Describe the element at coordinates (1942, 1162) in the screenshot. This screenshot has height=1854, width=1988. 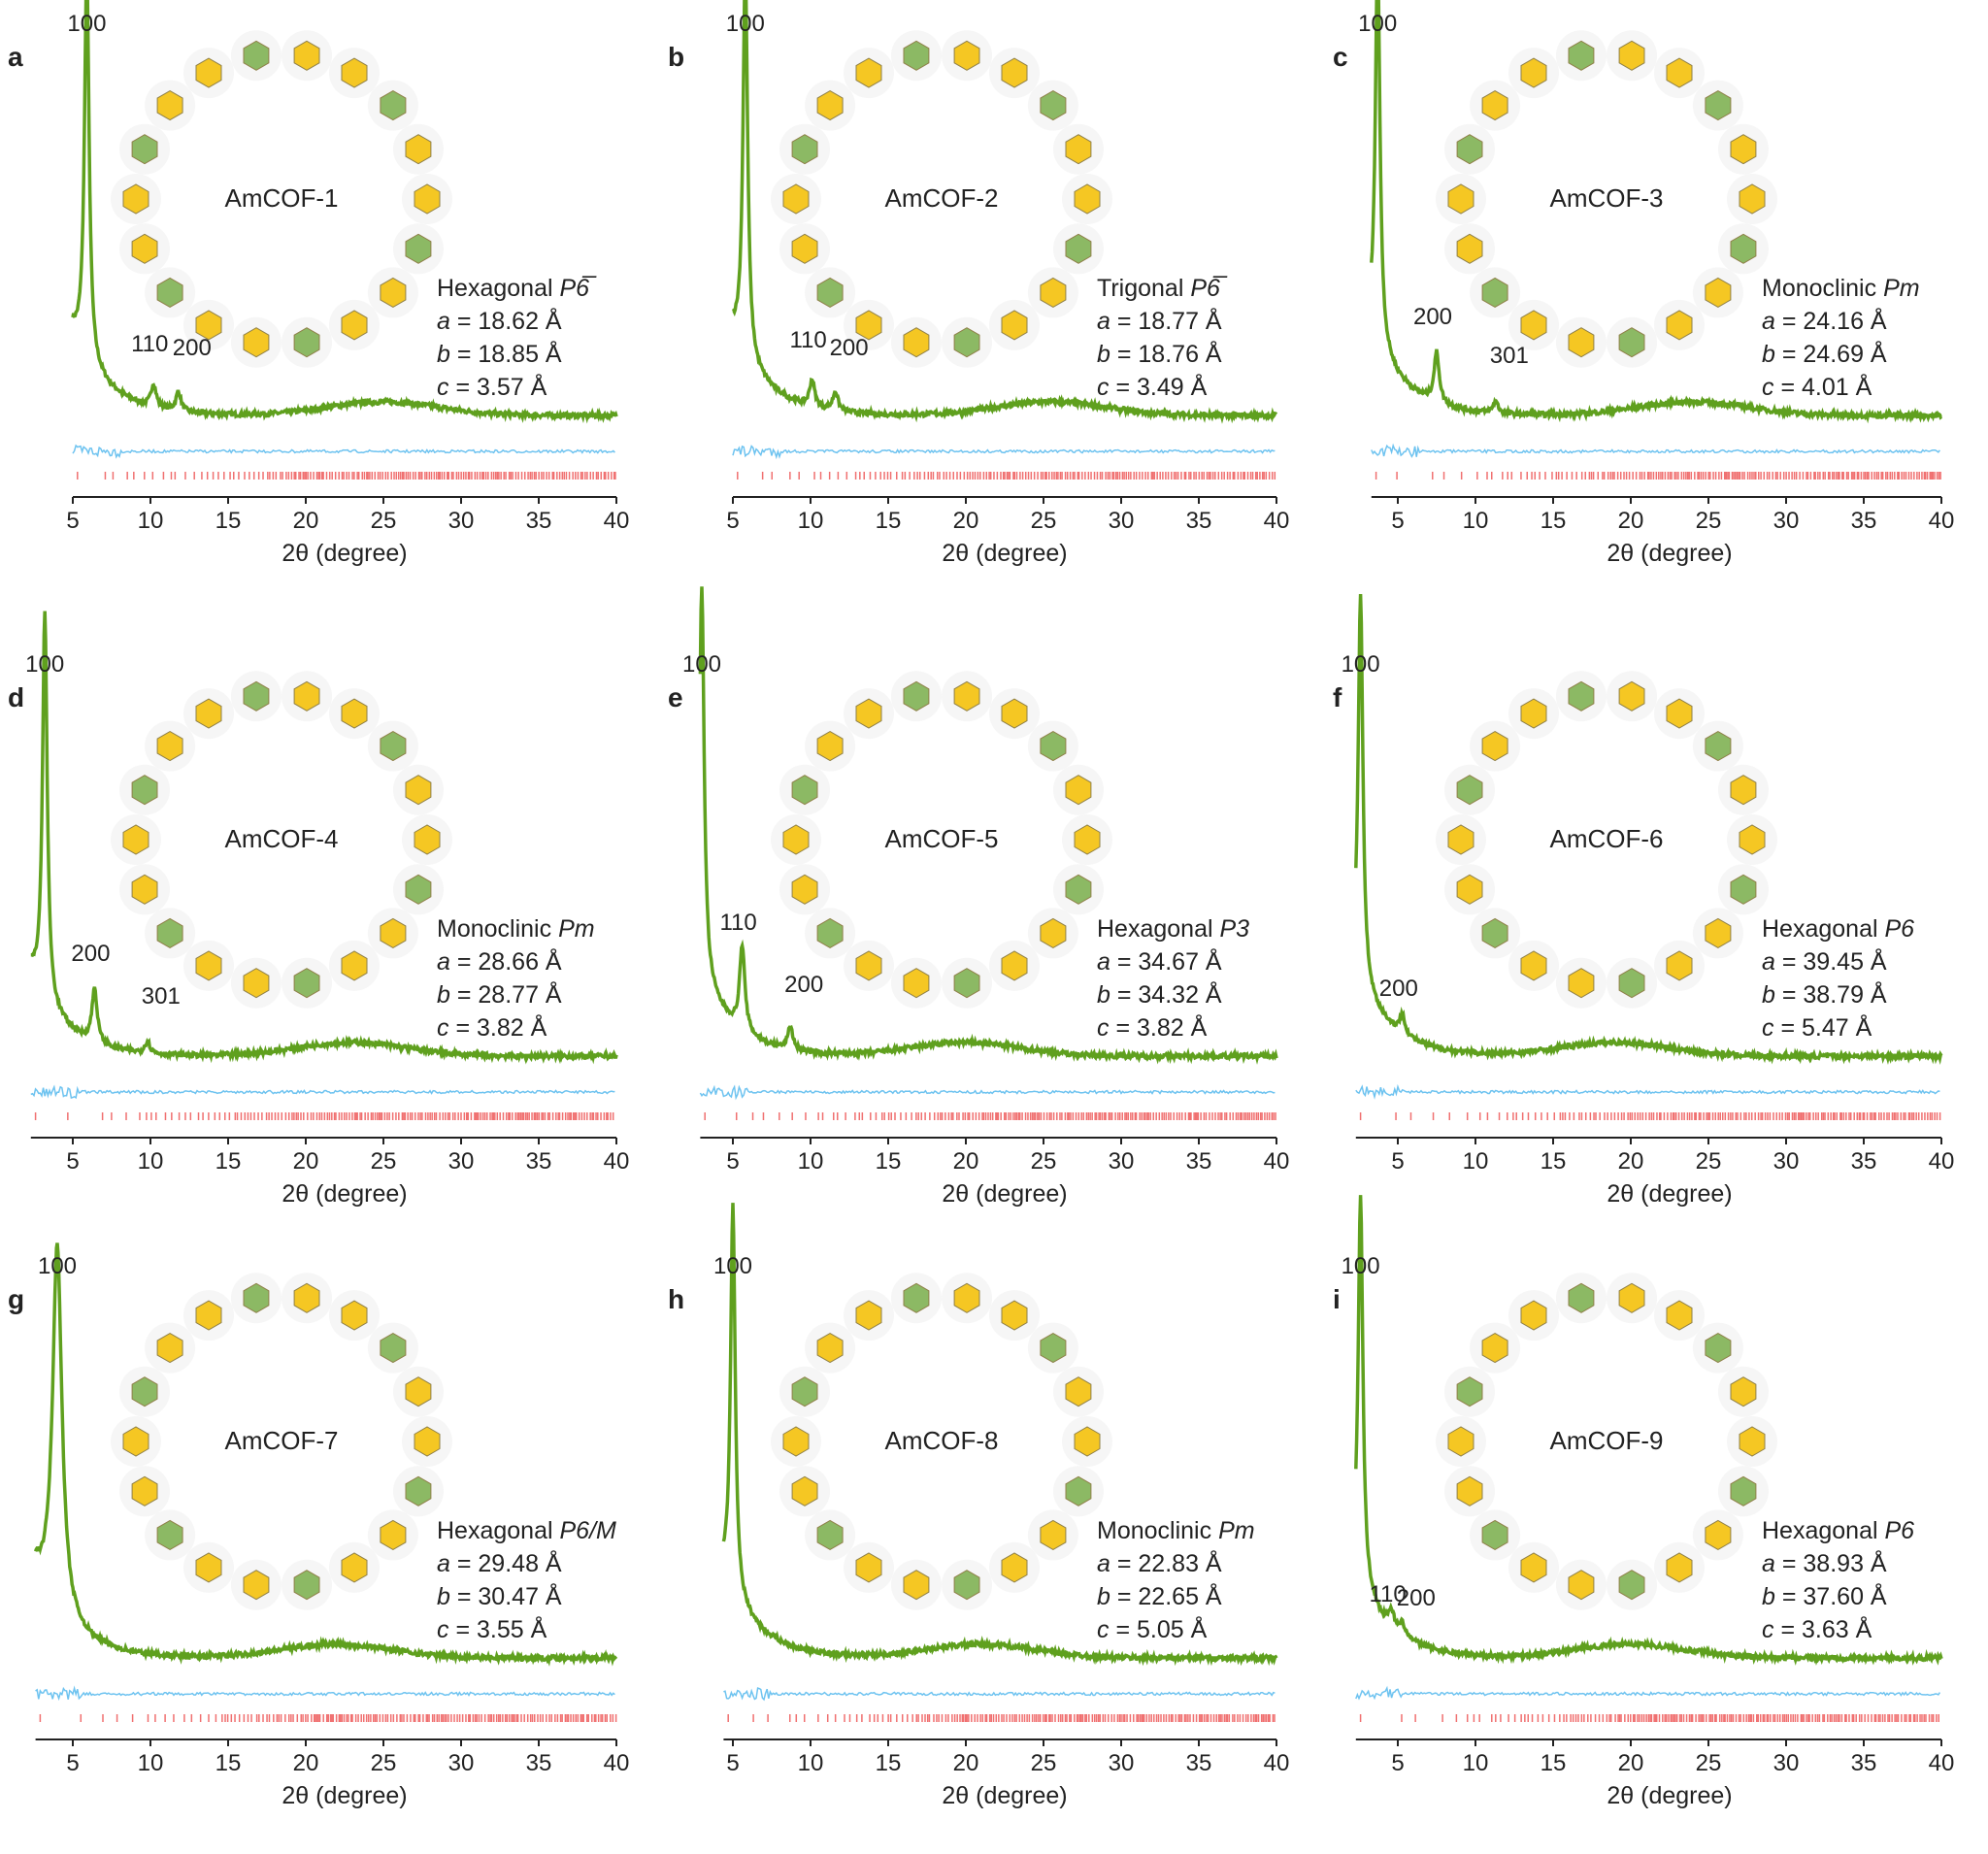
I see `x-tick-label: 40` at that location.